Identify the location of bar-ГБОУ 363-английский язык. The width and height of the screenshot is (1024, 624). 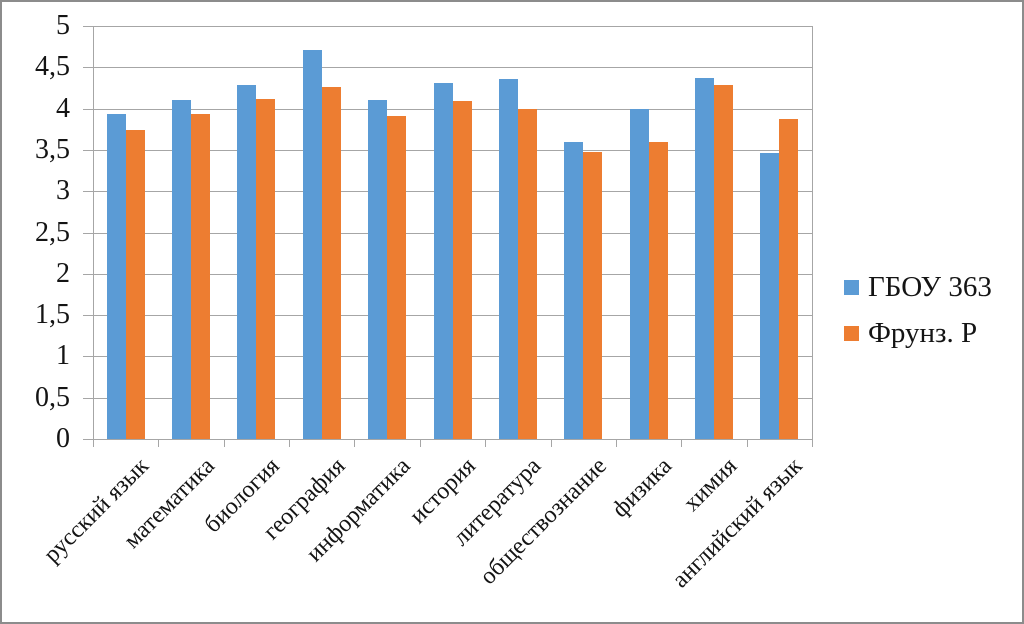
(770, 296).